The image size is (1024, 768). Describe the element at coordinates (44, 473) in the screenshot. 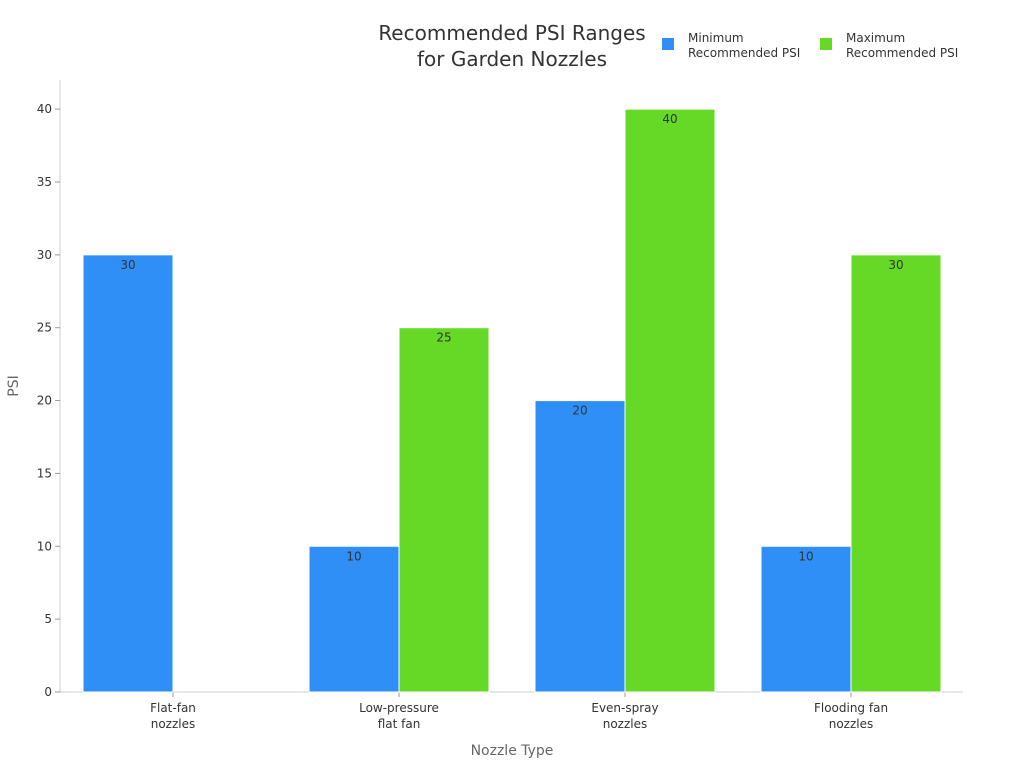

I see `y-tick-label: 15` at that location.